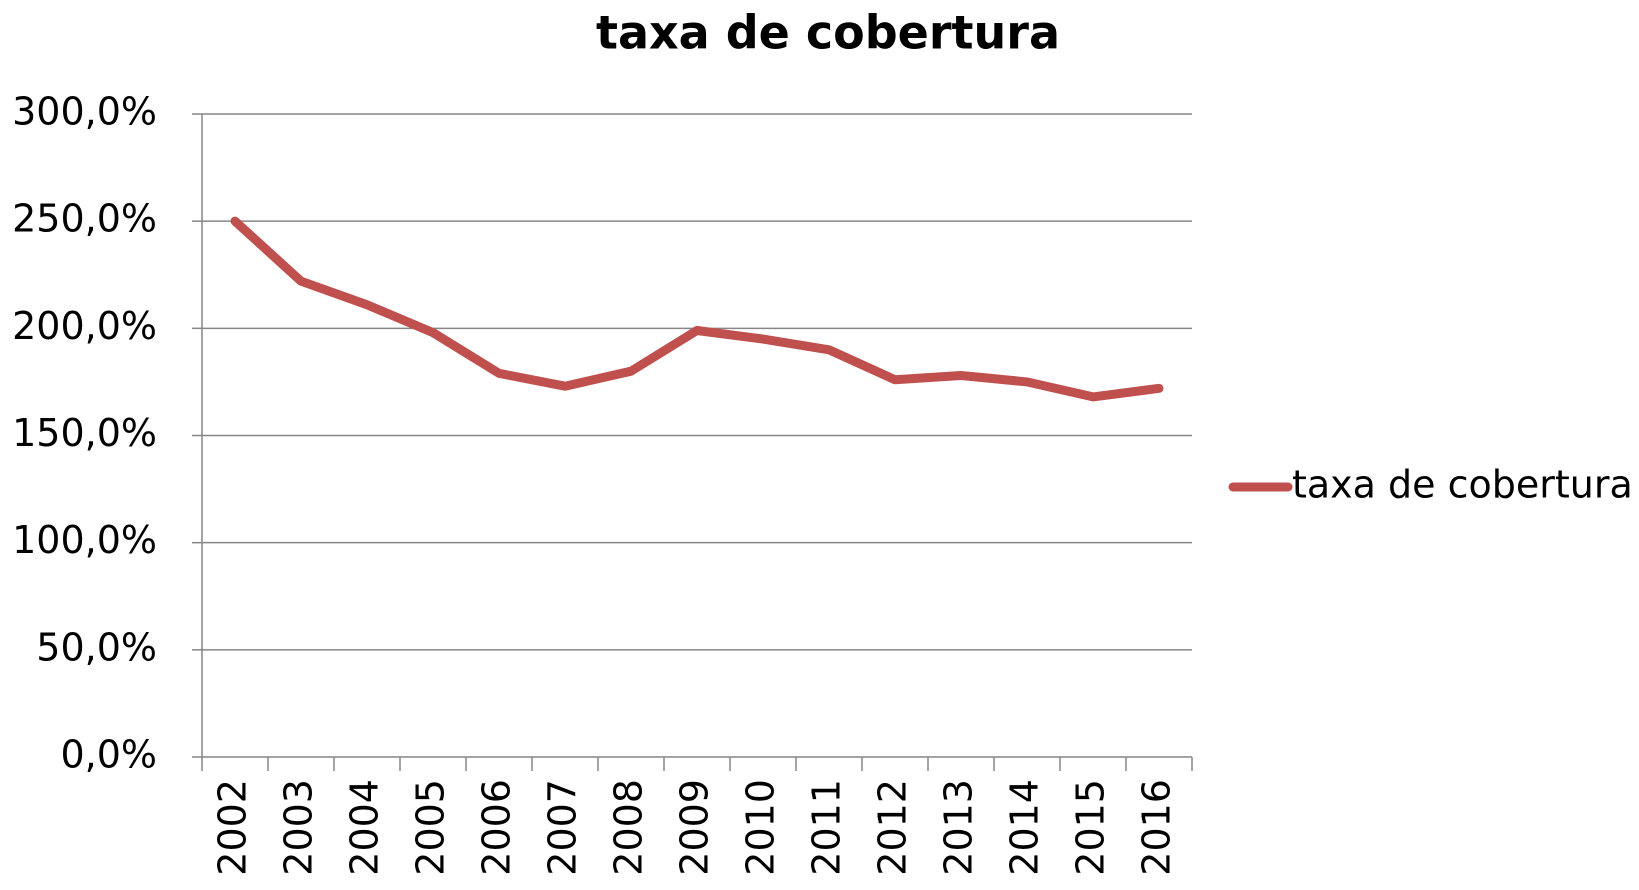 The width and height of the screenshot is (1639, 890). What do you see at coordinates (84, 219) in the screenshot?
I see `y-tick-label: 250,0%` at bounding box center [84, 219].